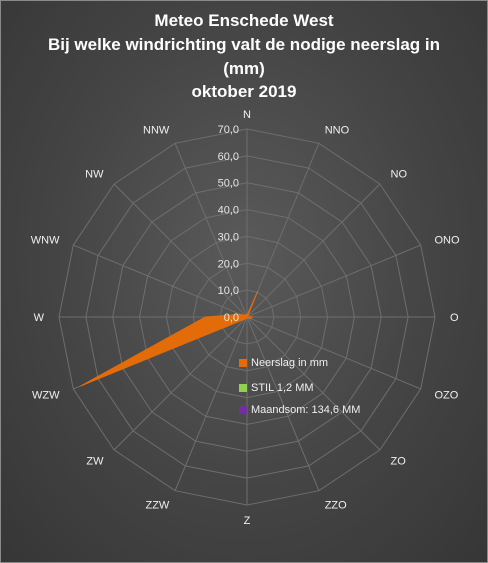 The image size is (488, 563). What do you see at coordinates (247, 115) in the screenshot?
I see `category-label: N` at bounding box center [247, 115].